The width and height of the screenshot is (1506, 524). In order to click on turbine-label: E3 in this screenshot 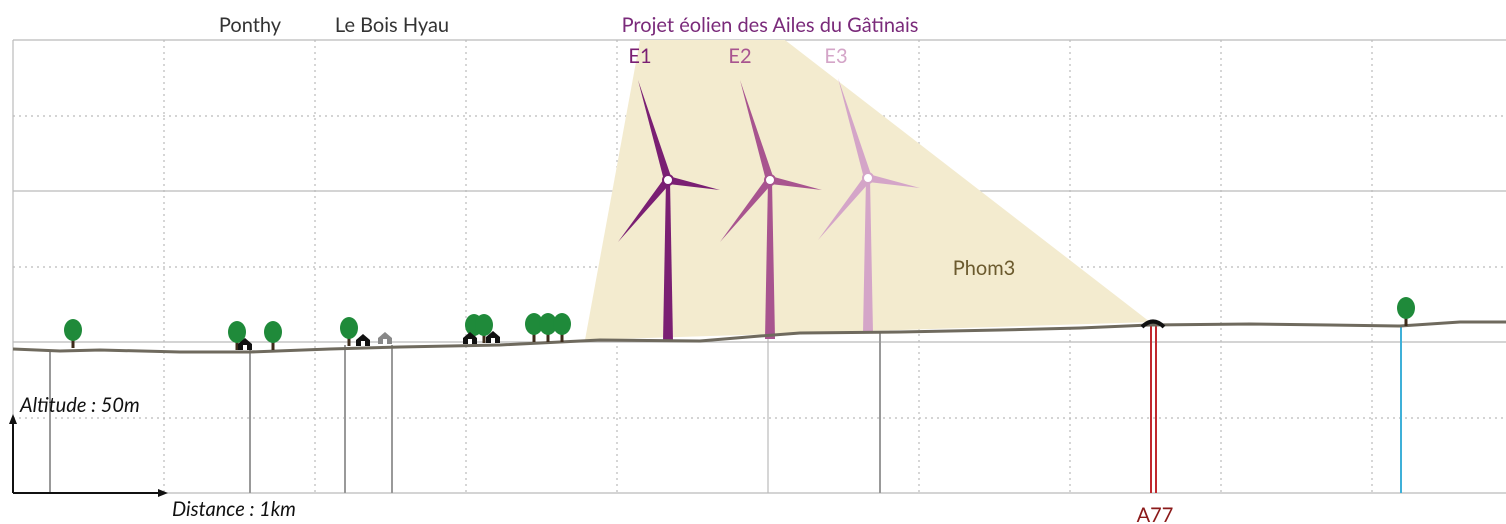, I will do `click(835, 56)`.